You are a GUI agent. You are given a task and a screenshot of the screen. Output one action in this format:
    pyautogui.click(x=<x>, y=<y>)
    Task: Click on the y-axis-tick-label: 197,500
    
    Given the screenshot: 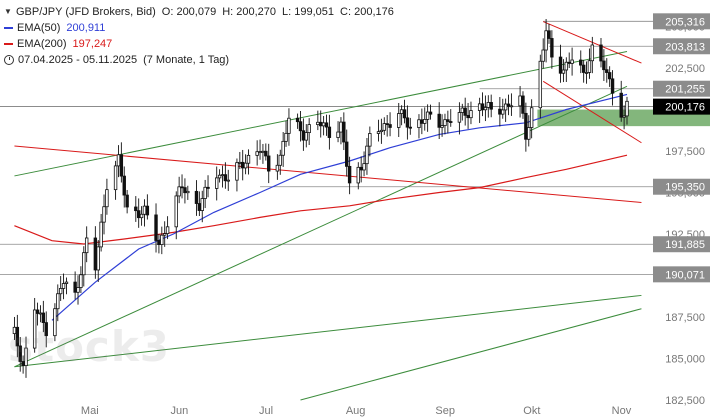 What is the action you would take?
    pyautogui.click(x=685, y=152)
    